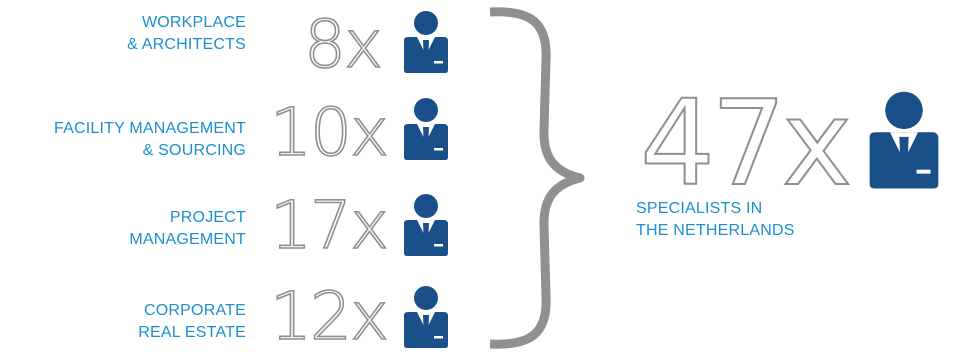 This screenshot has height=355, width=957. I want to click on total-label-line2: THE NETHERLANDS, so click(715, 230).